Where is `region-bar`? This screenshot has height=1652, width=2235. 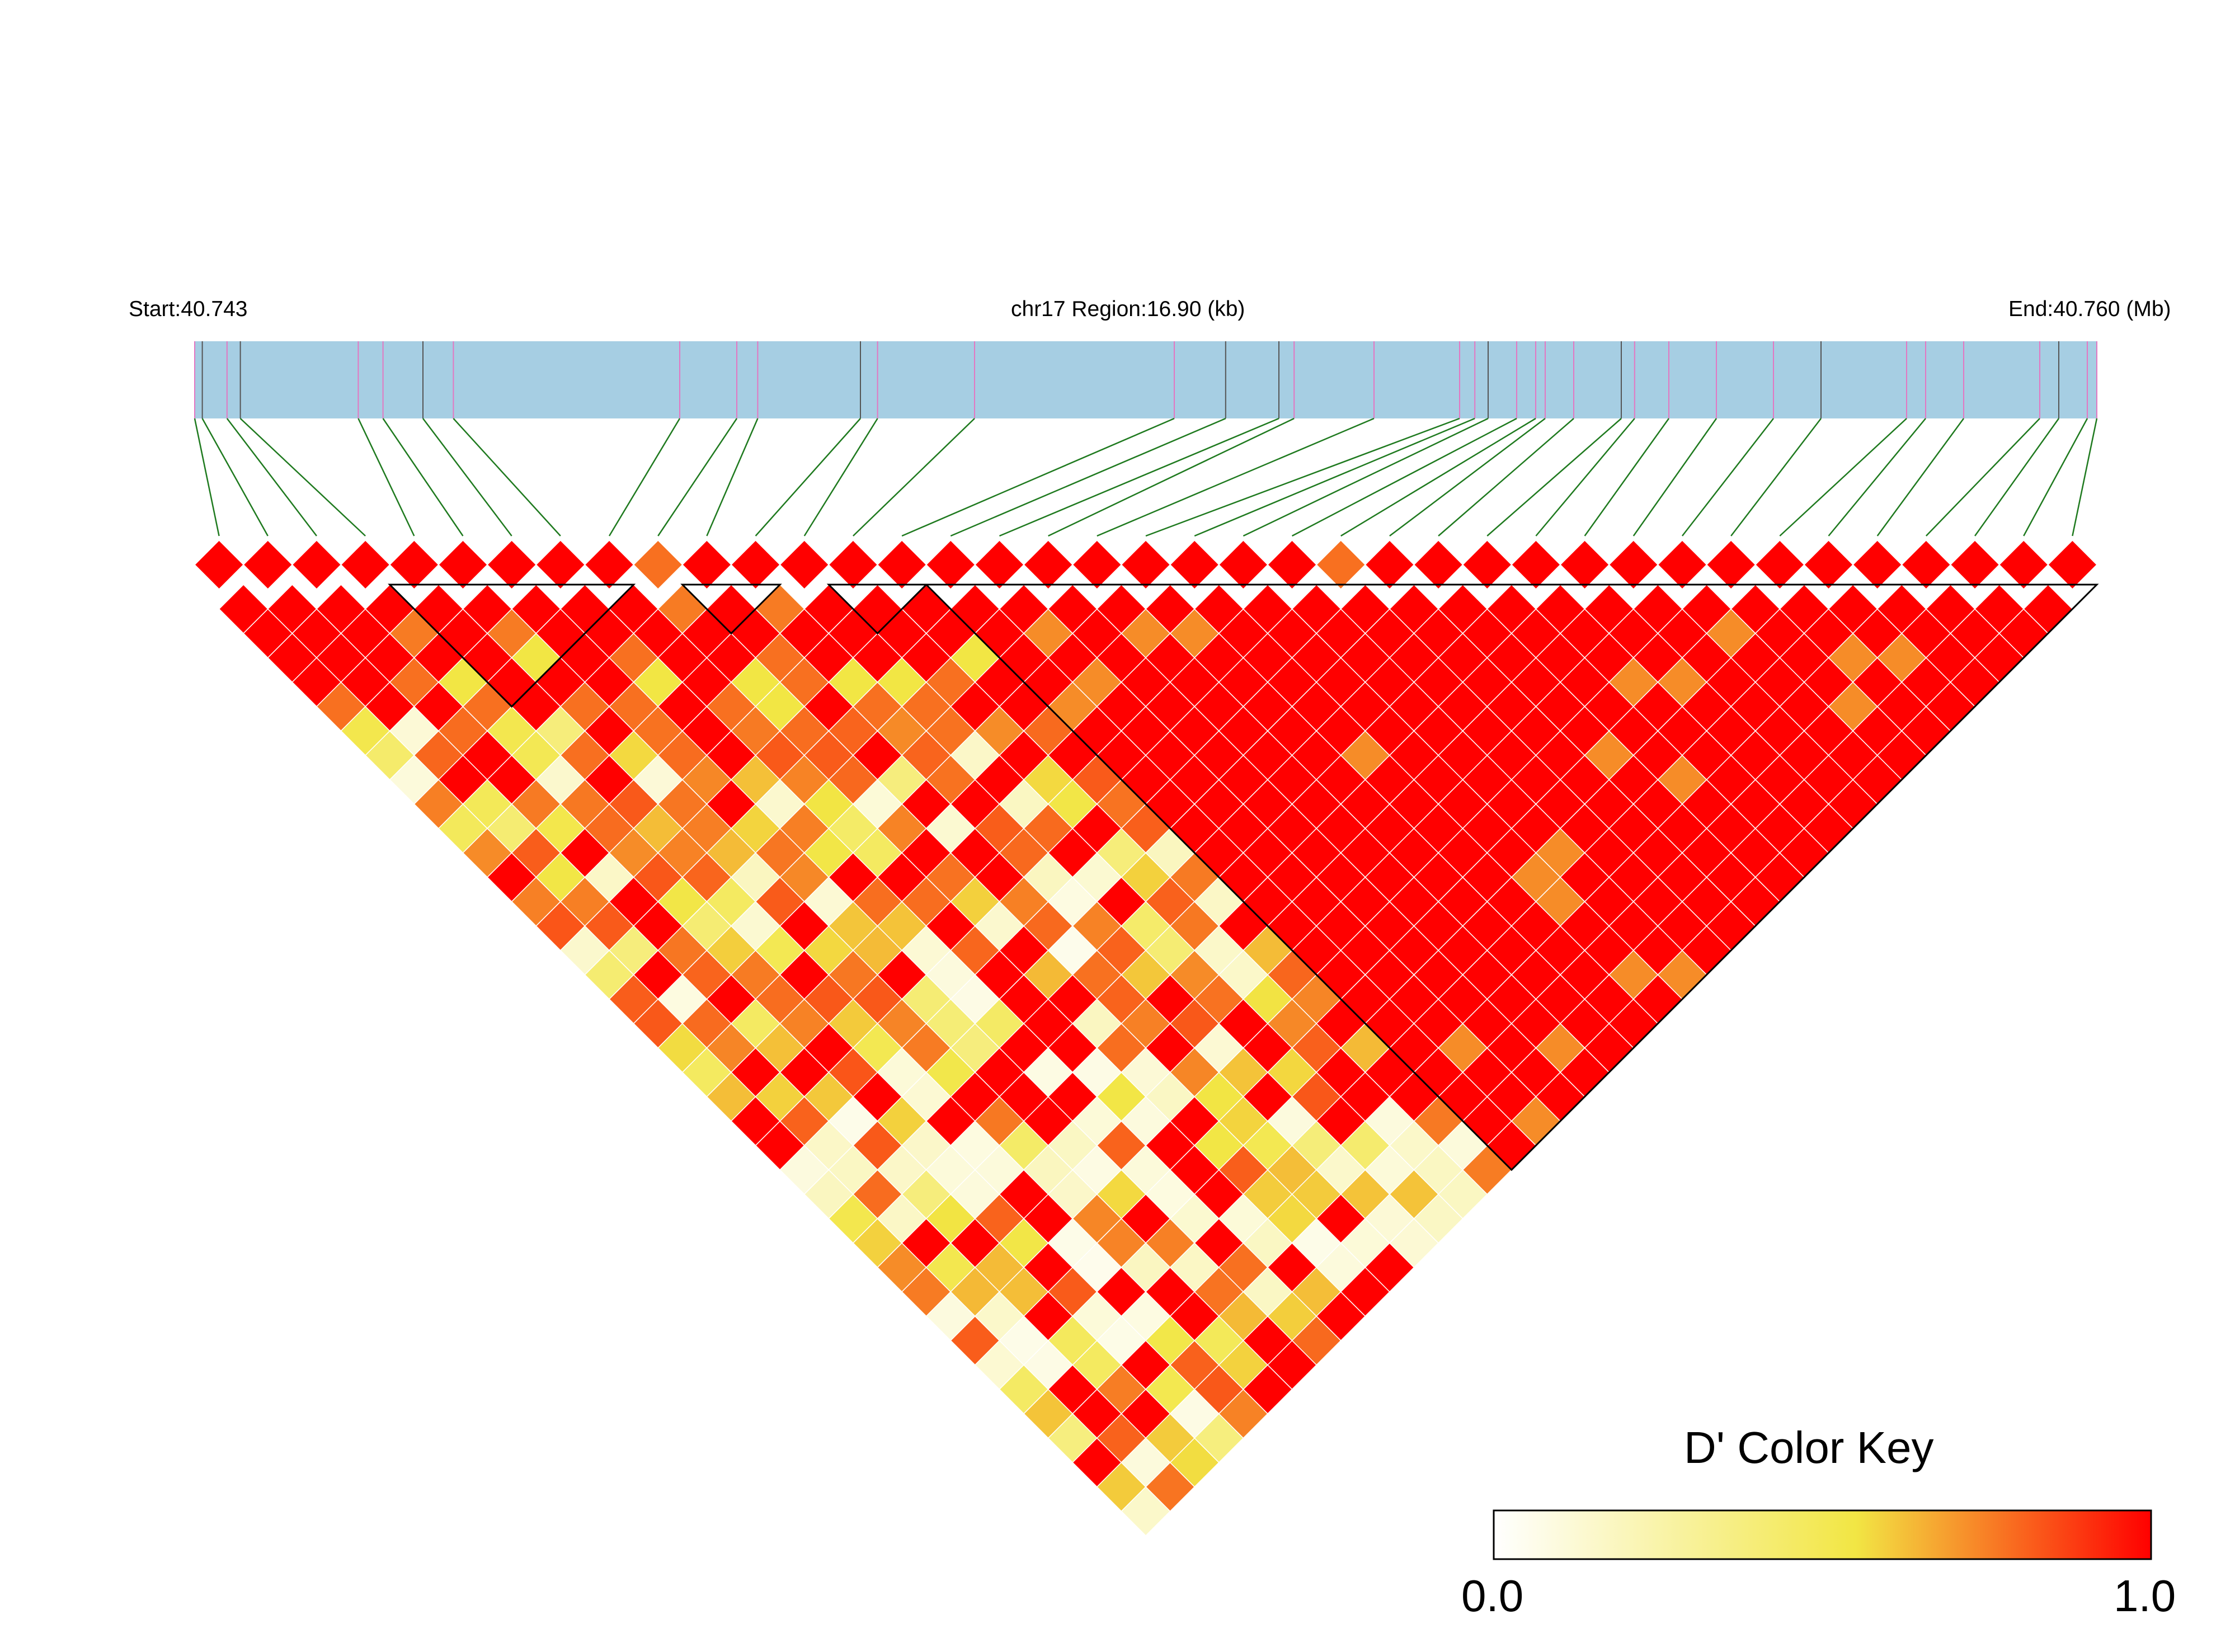 region-bar is located at coordinates (1146, 379).